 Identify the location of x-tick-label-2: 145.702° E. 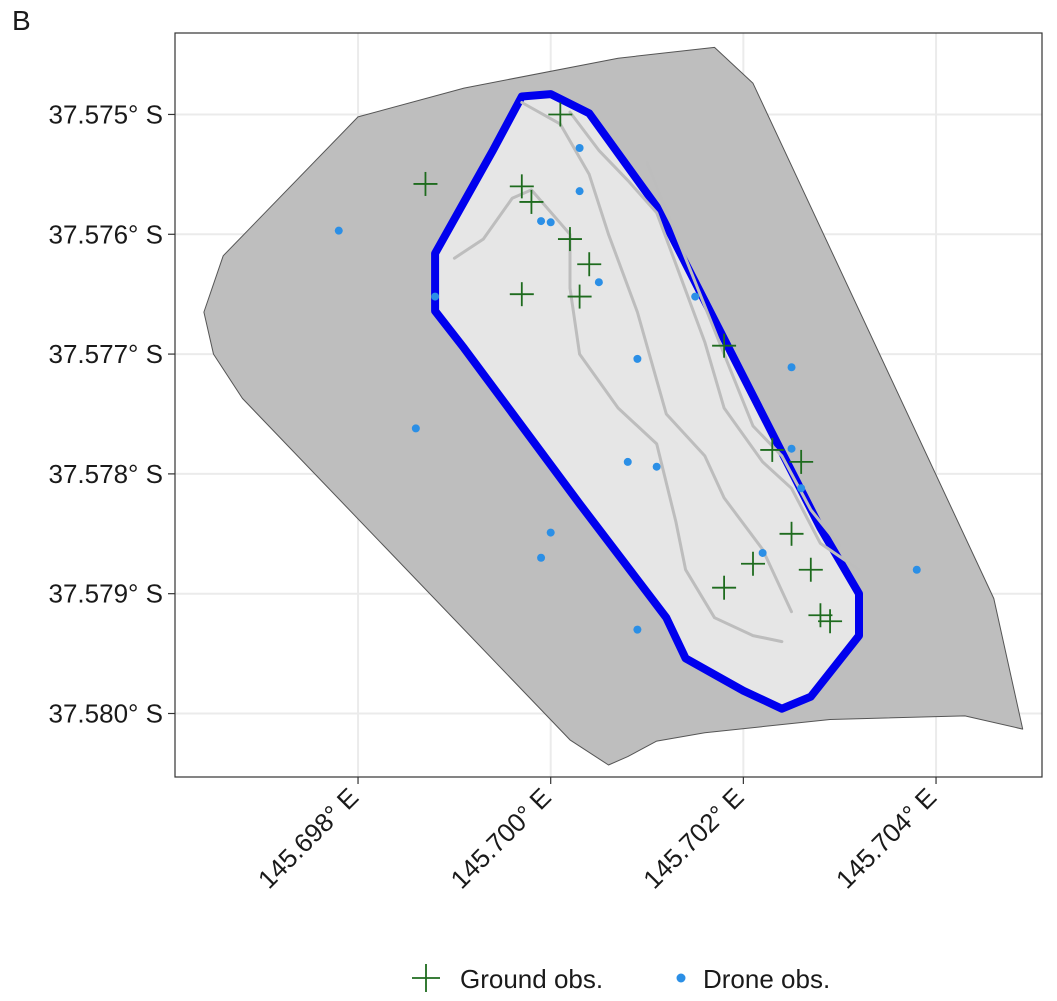
(693, 838).